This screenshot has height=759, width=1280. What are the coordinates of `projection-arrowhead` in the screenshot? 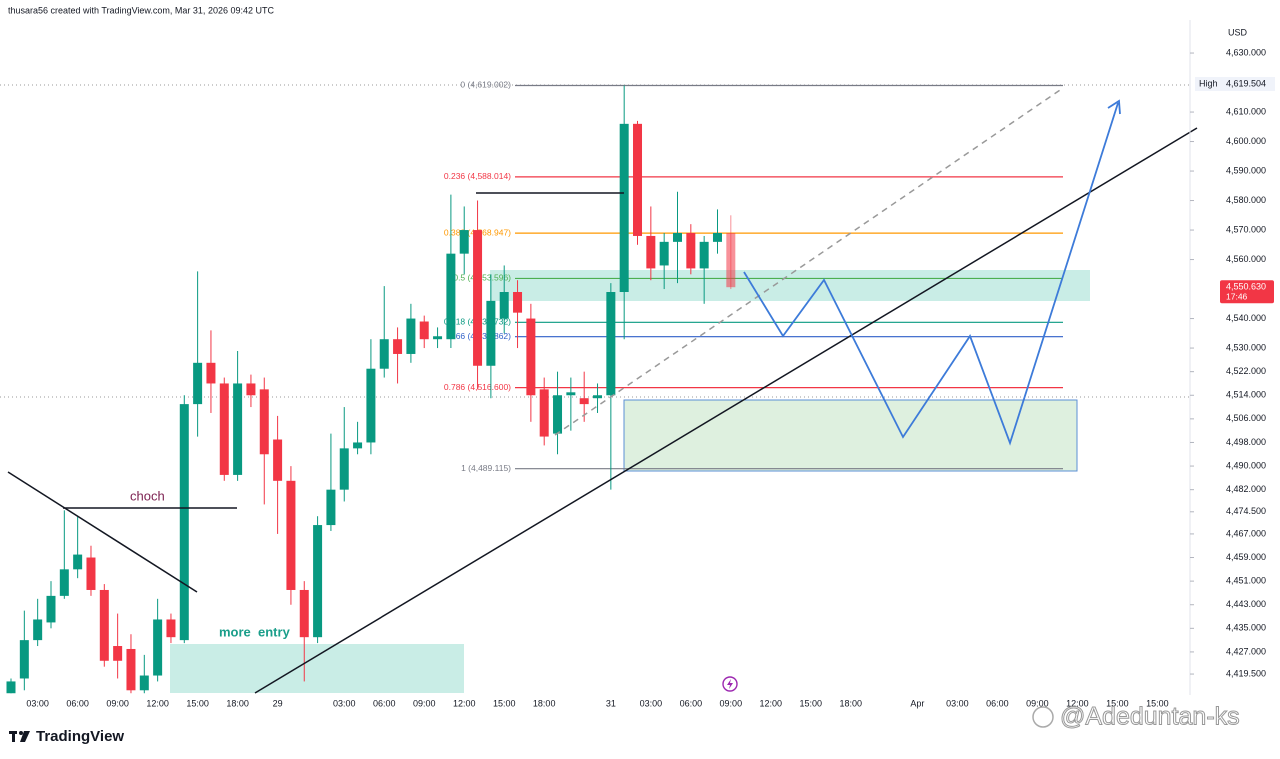 It's located at (1114, 107).